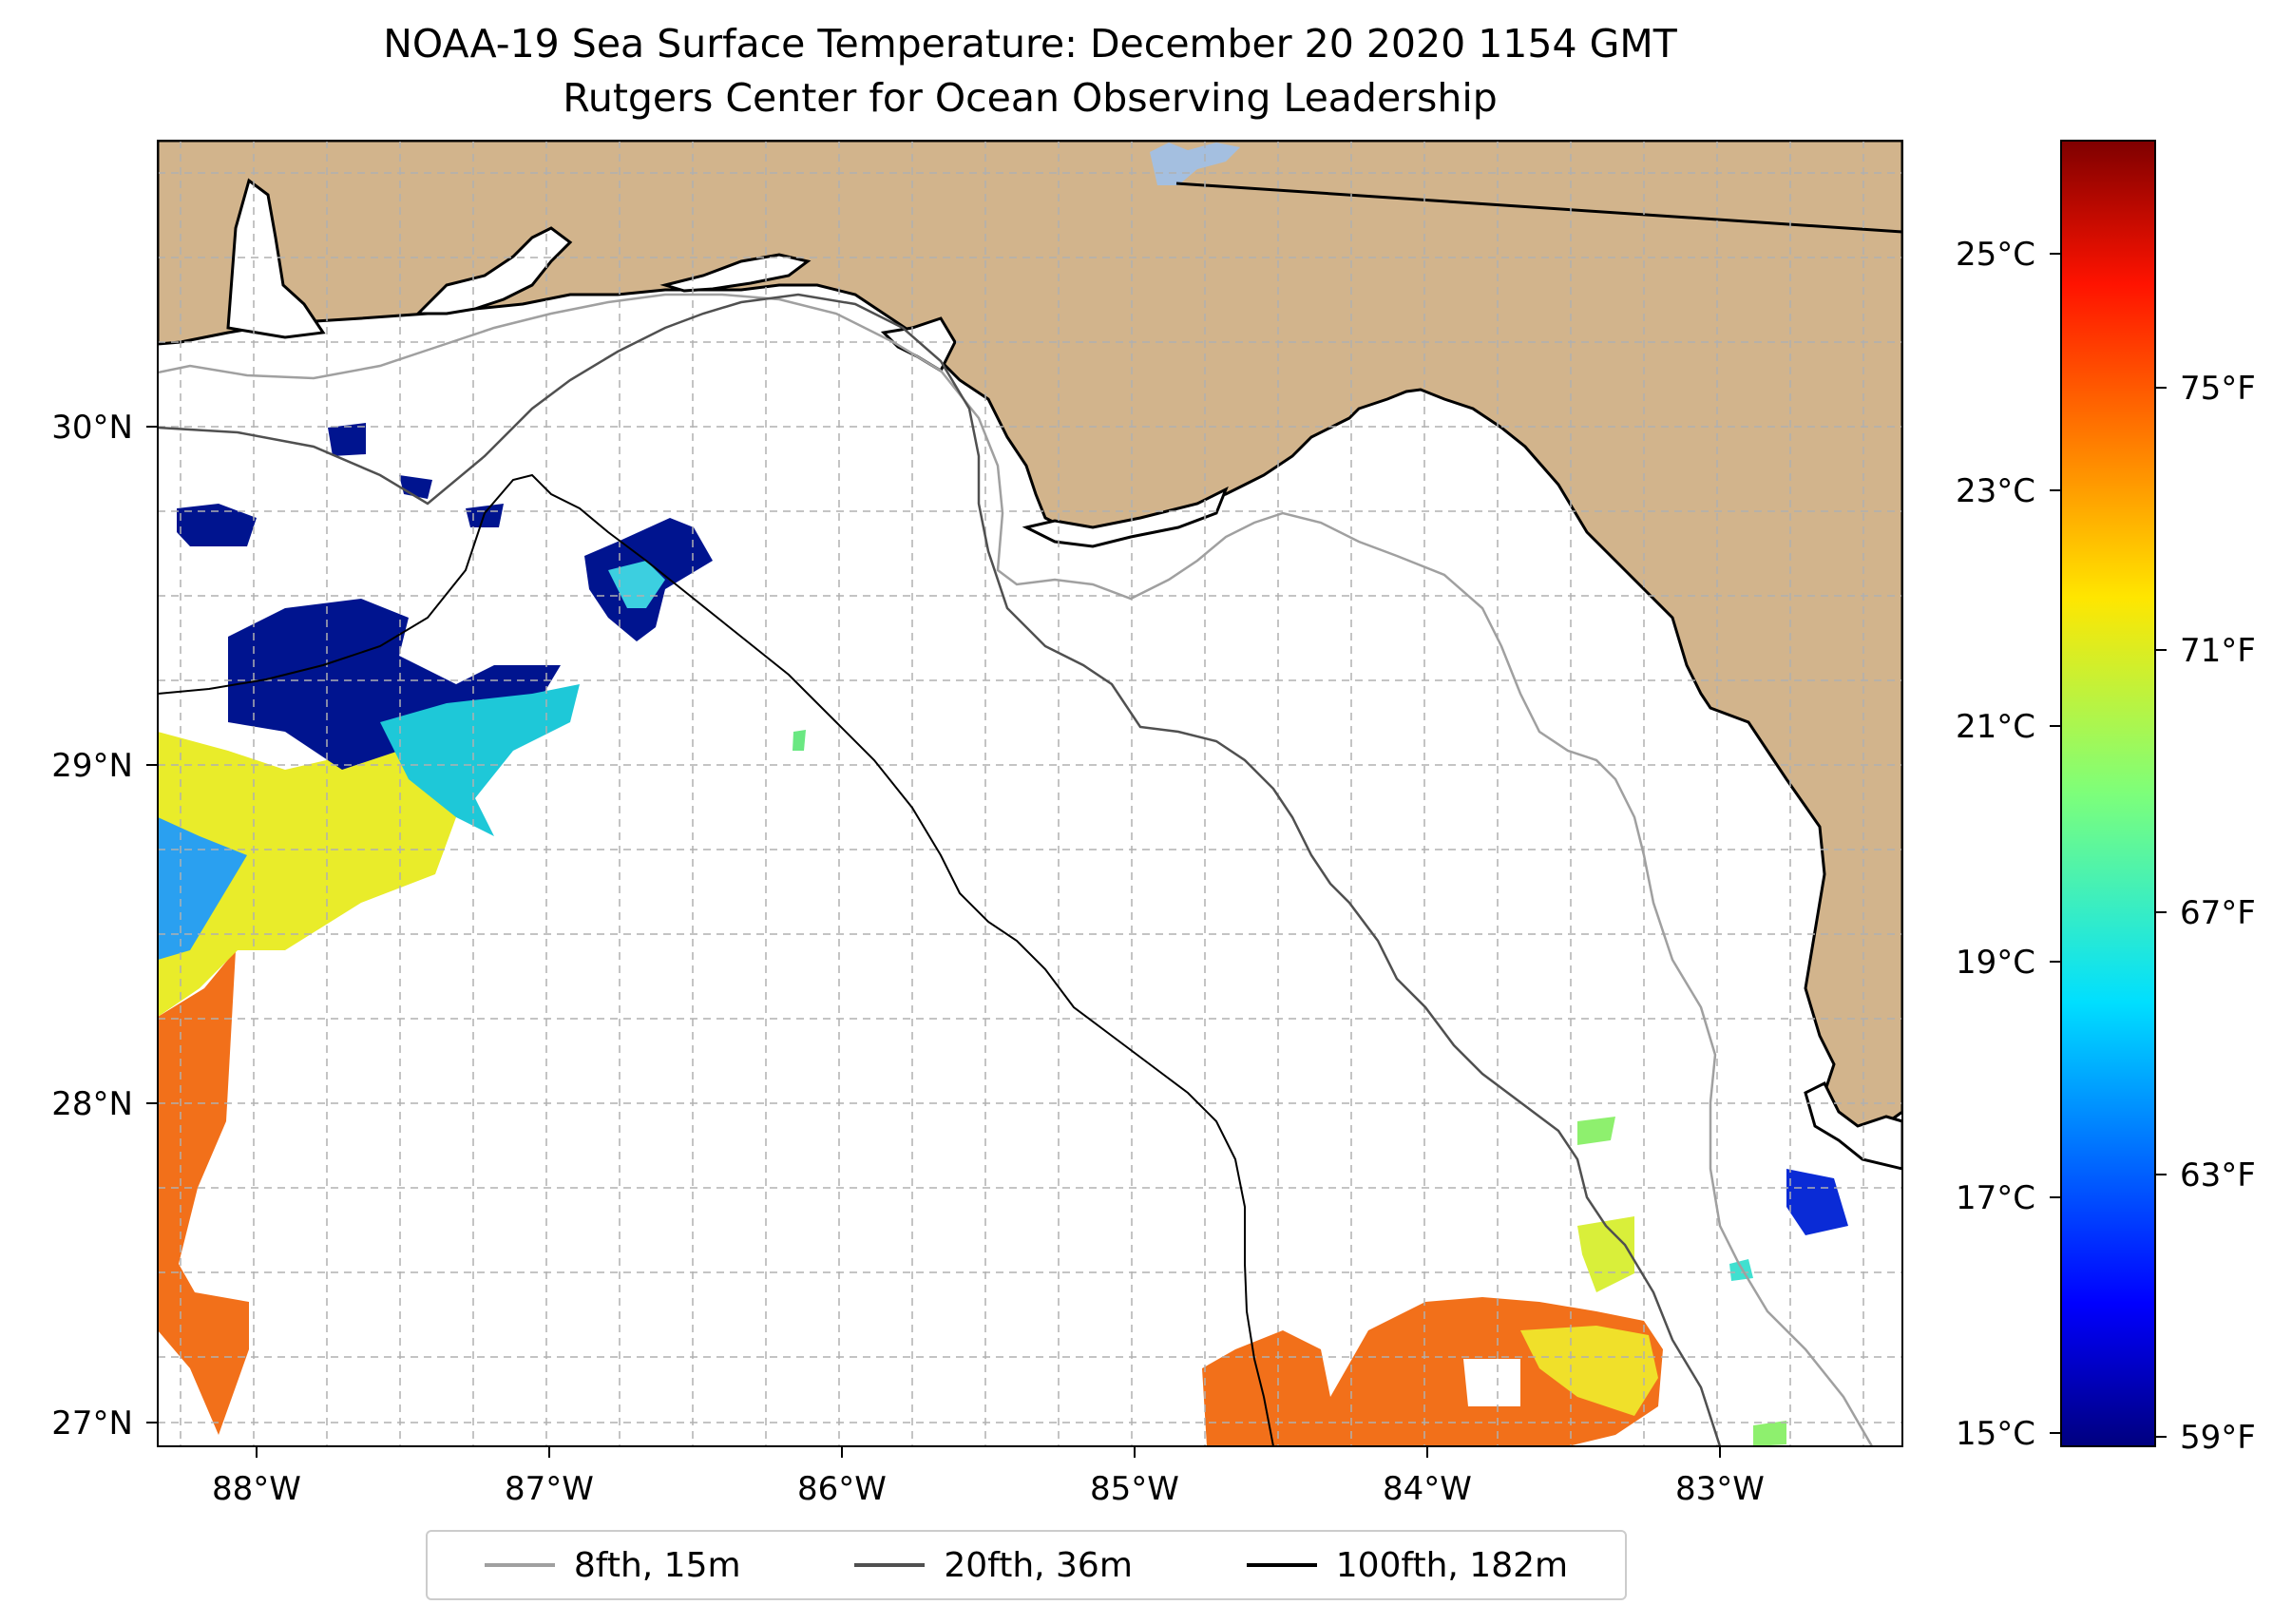  What do you see at coordinates (842, 1489) in the screenshot?
I see `lon-label-86w: 86°W` at bounding box center [842, 1489].